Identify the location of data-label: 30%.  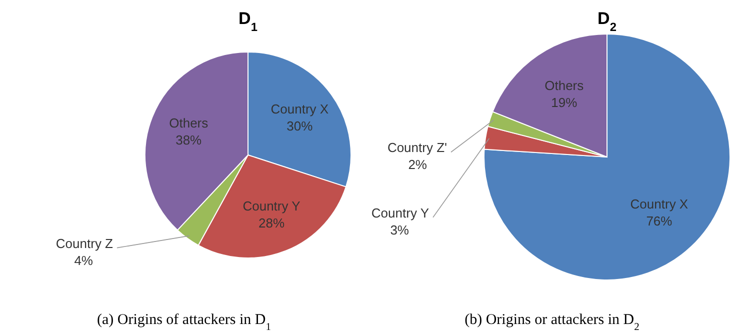
(300, 126).